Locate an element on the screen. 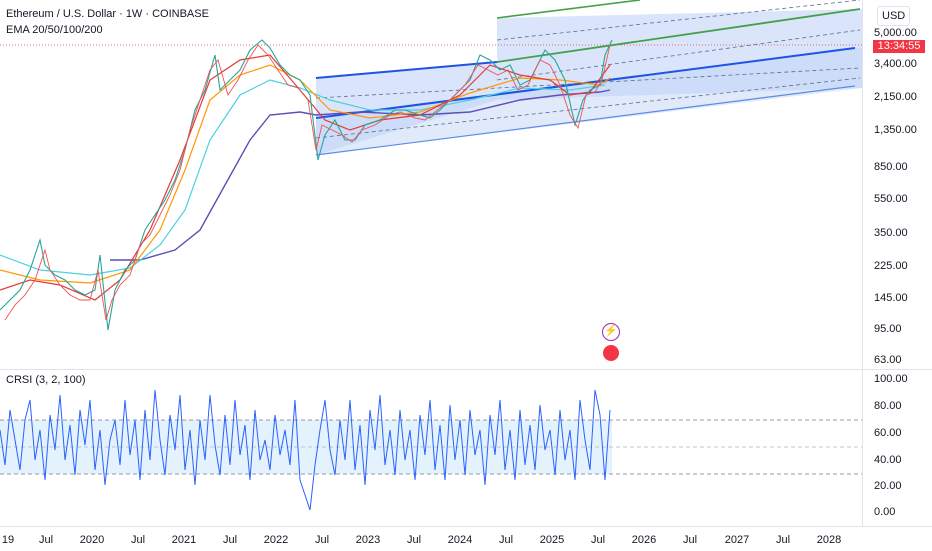 Image resolution: width=932 pixels, height=551 pixels. currency-selector: USD is located at coordinates (894, 16).